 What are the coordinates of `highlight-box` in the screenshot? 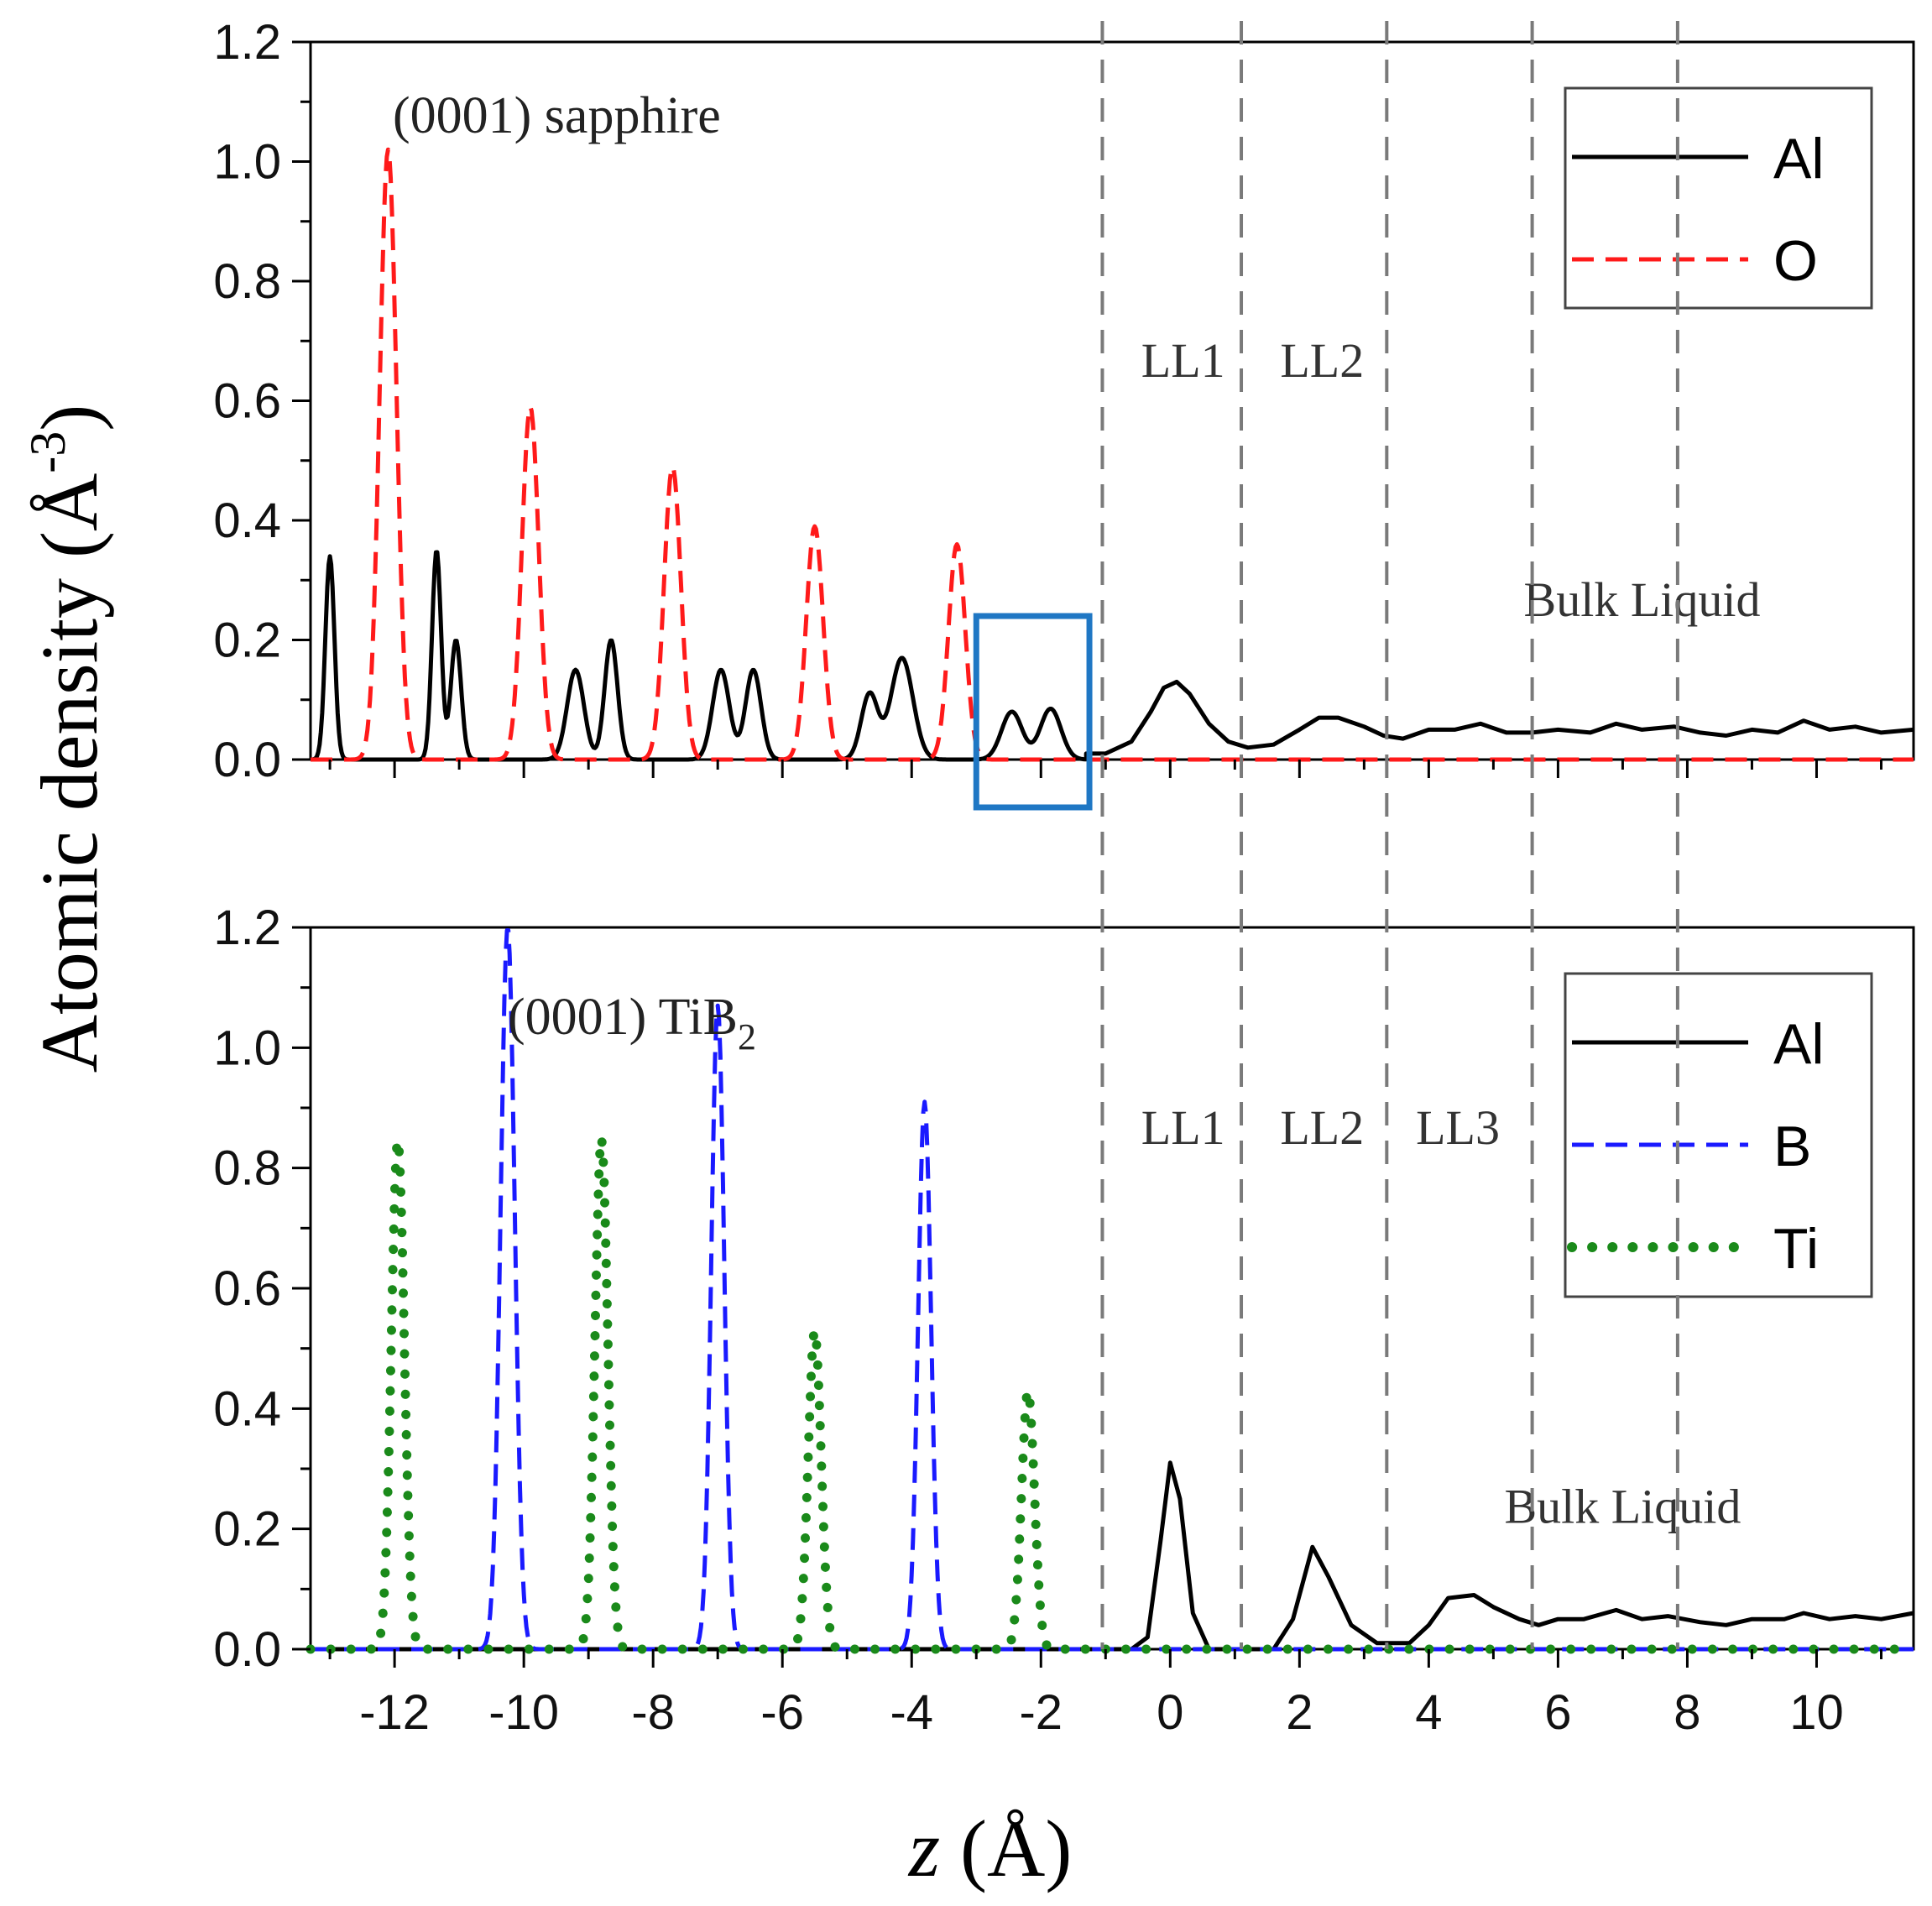 It's located at (1033, 712).